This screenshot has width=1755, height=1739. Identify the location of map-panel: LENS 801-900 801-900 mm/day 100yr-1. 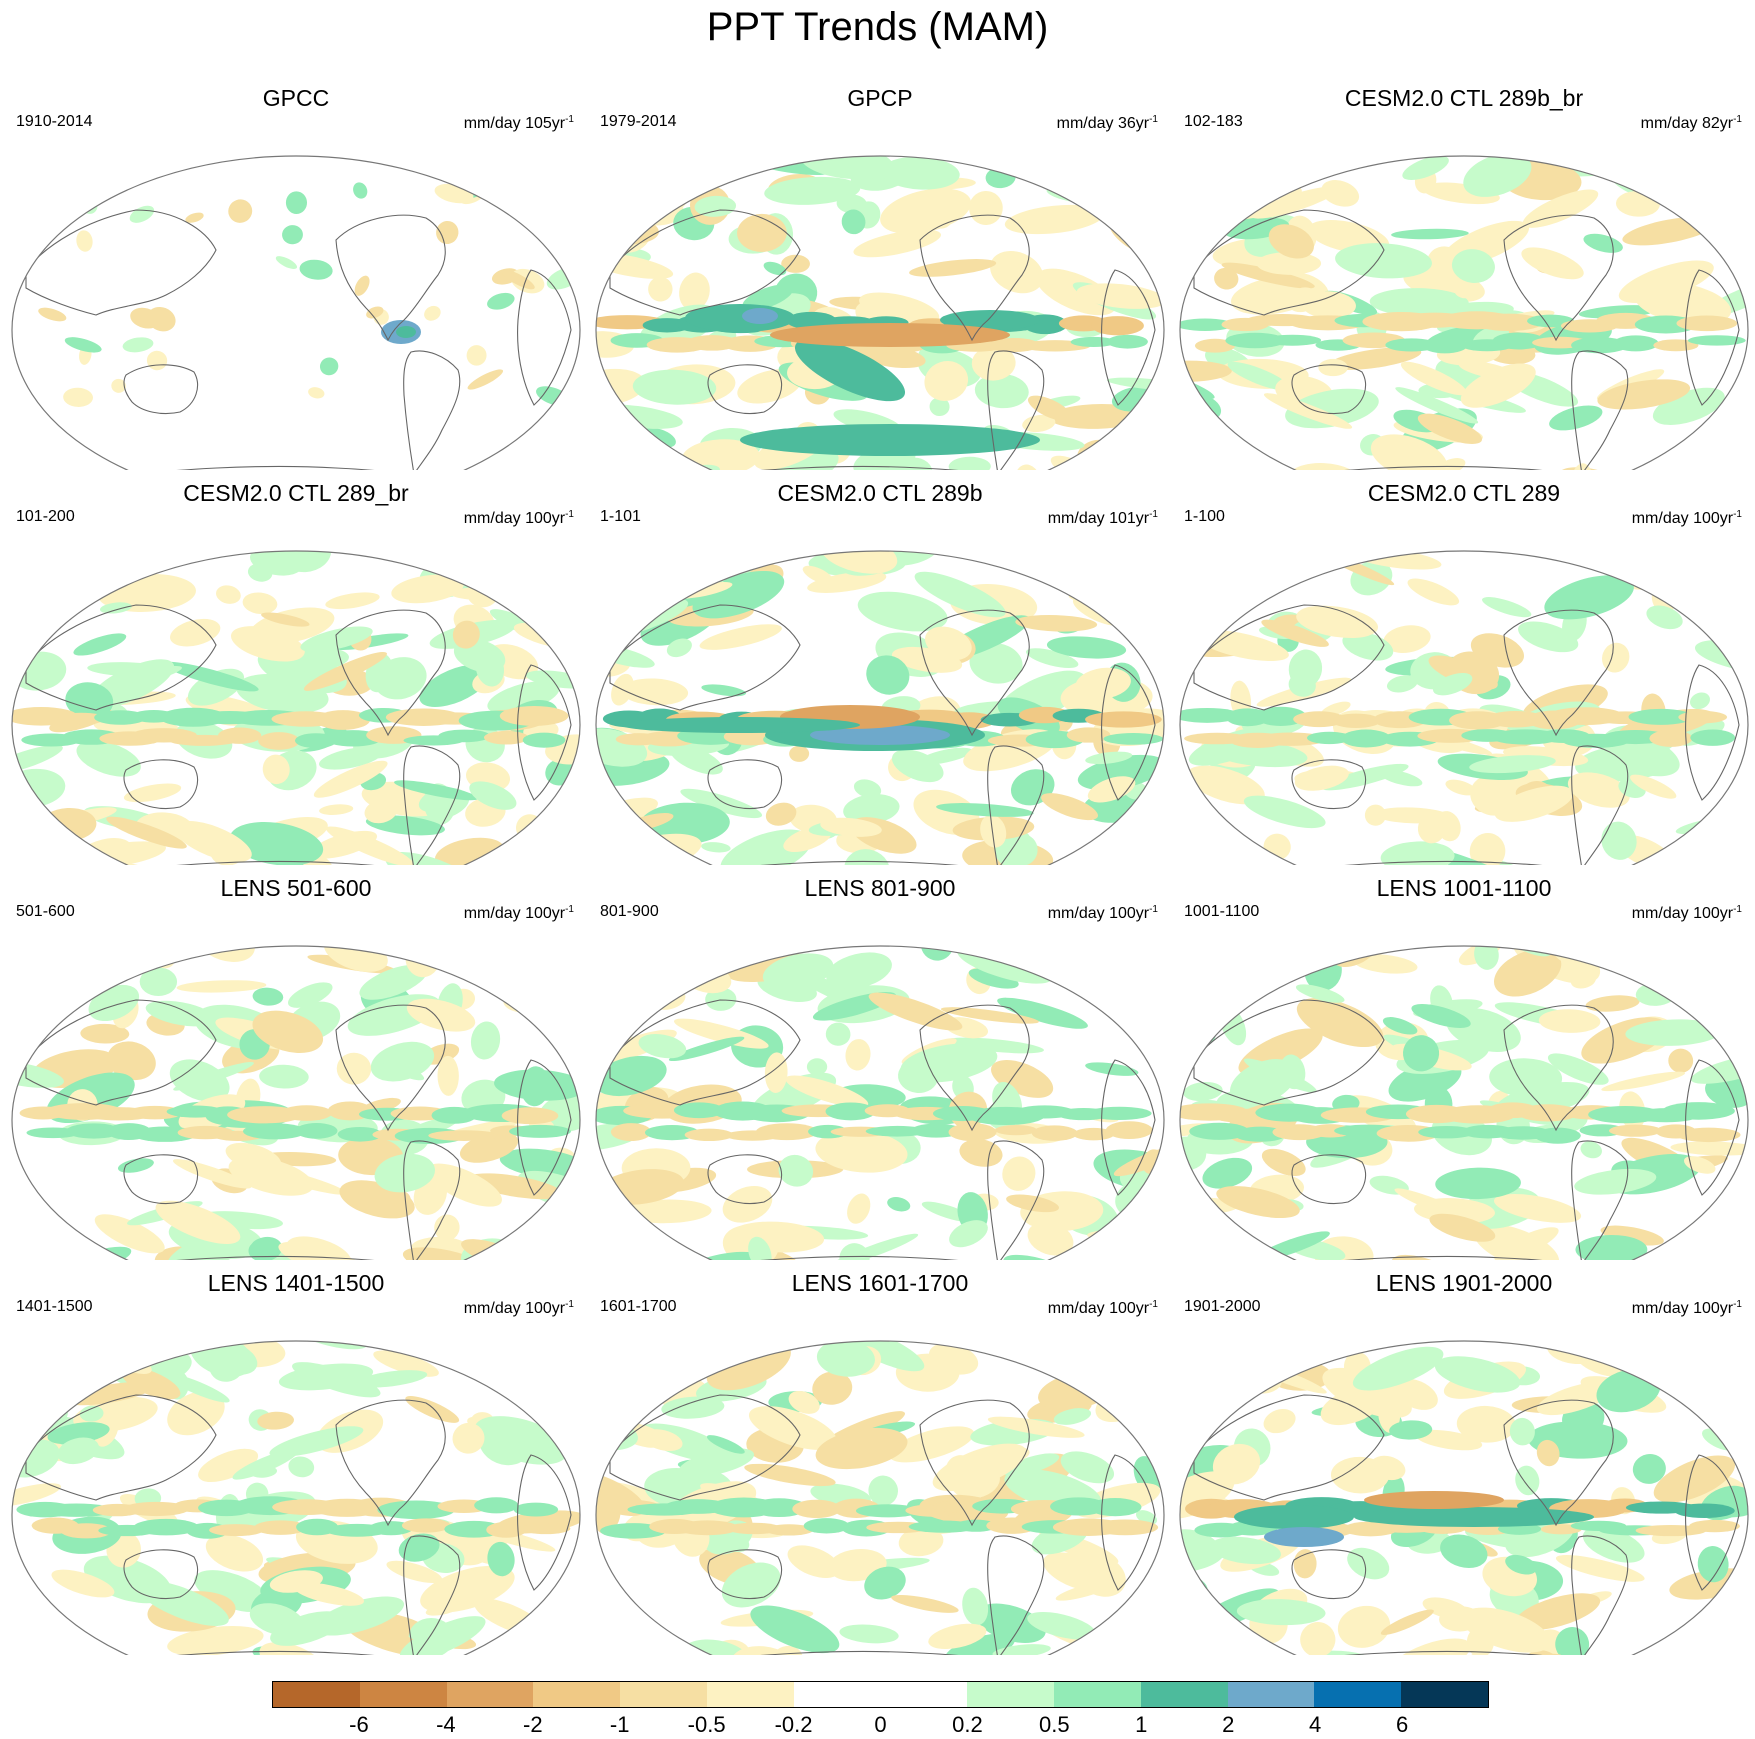
(880, 1060).